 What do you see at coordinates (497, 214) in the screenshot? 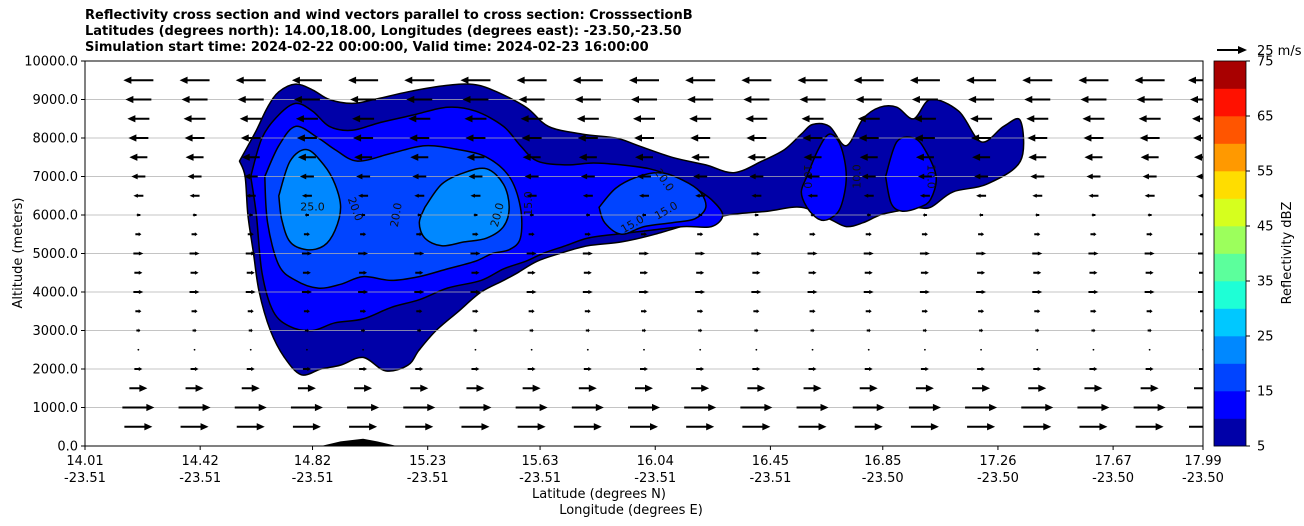
I see `contour-label-3: 20.0` at bounding box center [497, 214].